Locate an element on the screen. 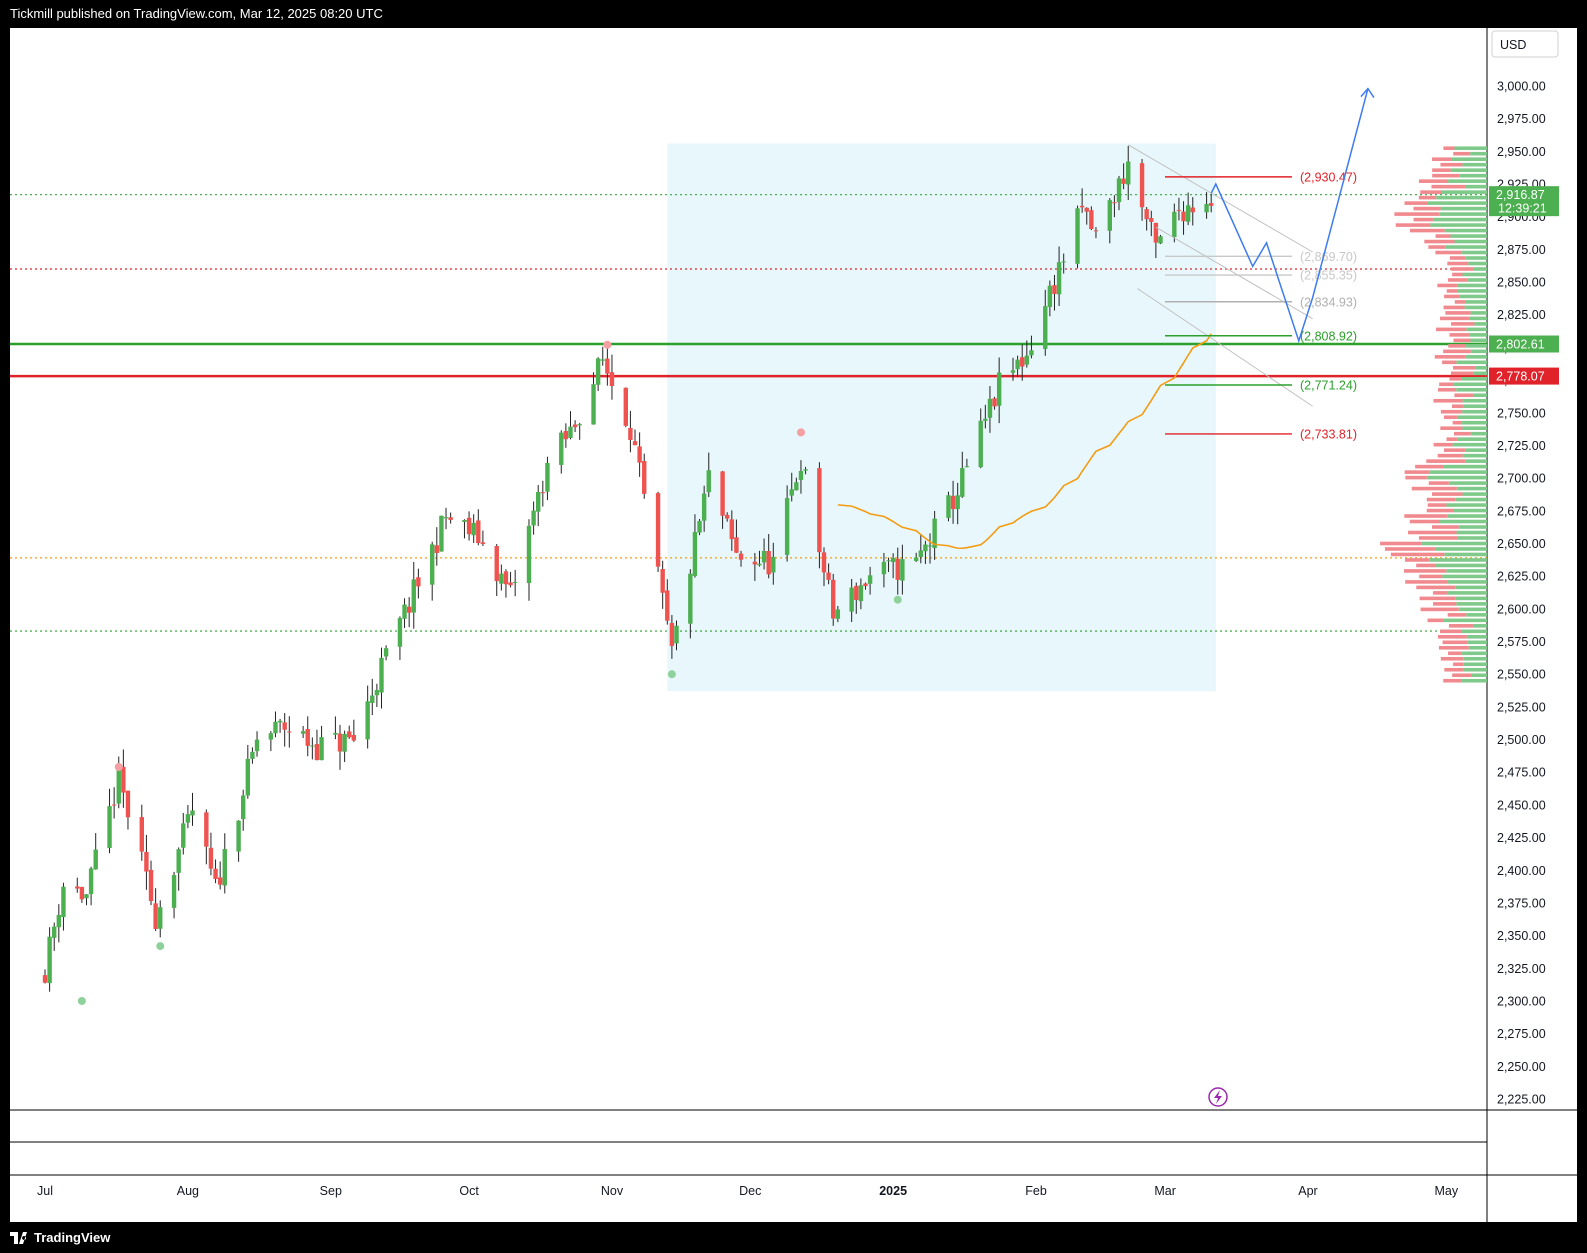 The width and height of the screenshot is (1587, 1253). projection-path is located at coordinates (1289, 216).